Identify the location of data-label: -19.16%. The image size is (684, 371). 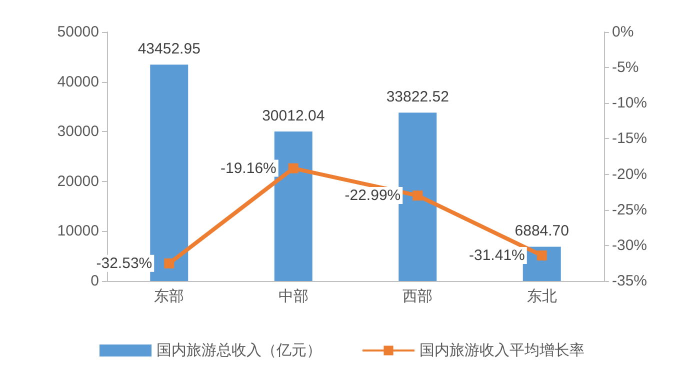
(248, 168).